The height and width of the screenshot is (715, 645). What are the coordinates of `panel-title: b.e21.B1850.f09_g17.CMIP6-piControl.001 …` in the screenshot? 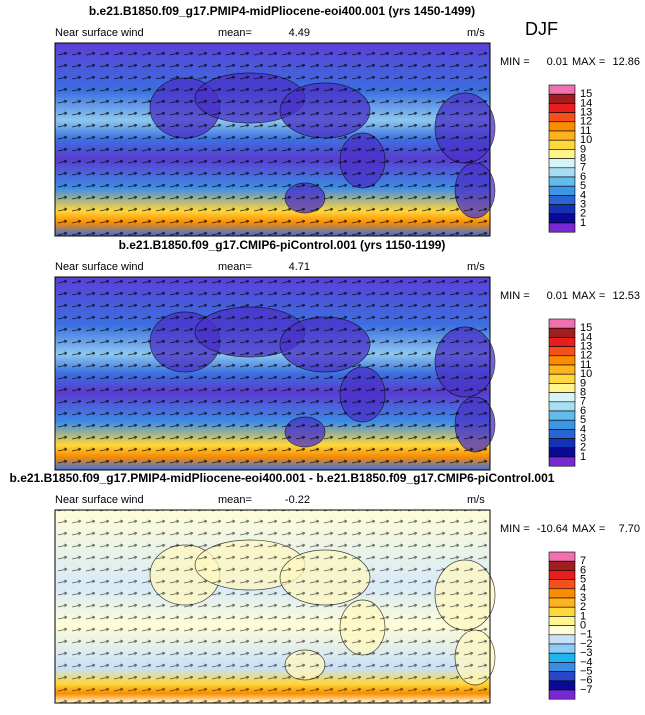 It's located at (282, 245).